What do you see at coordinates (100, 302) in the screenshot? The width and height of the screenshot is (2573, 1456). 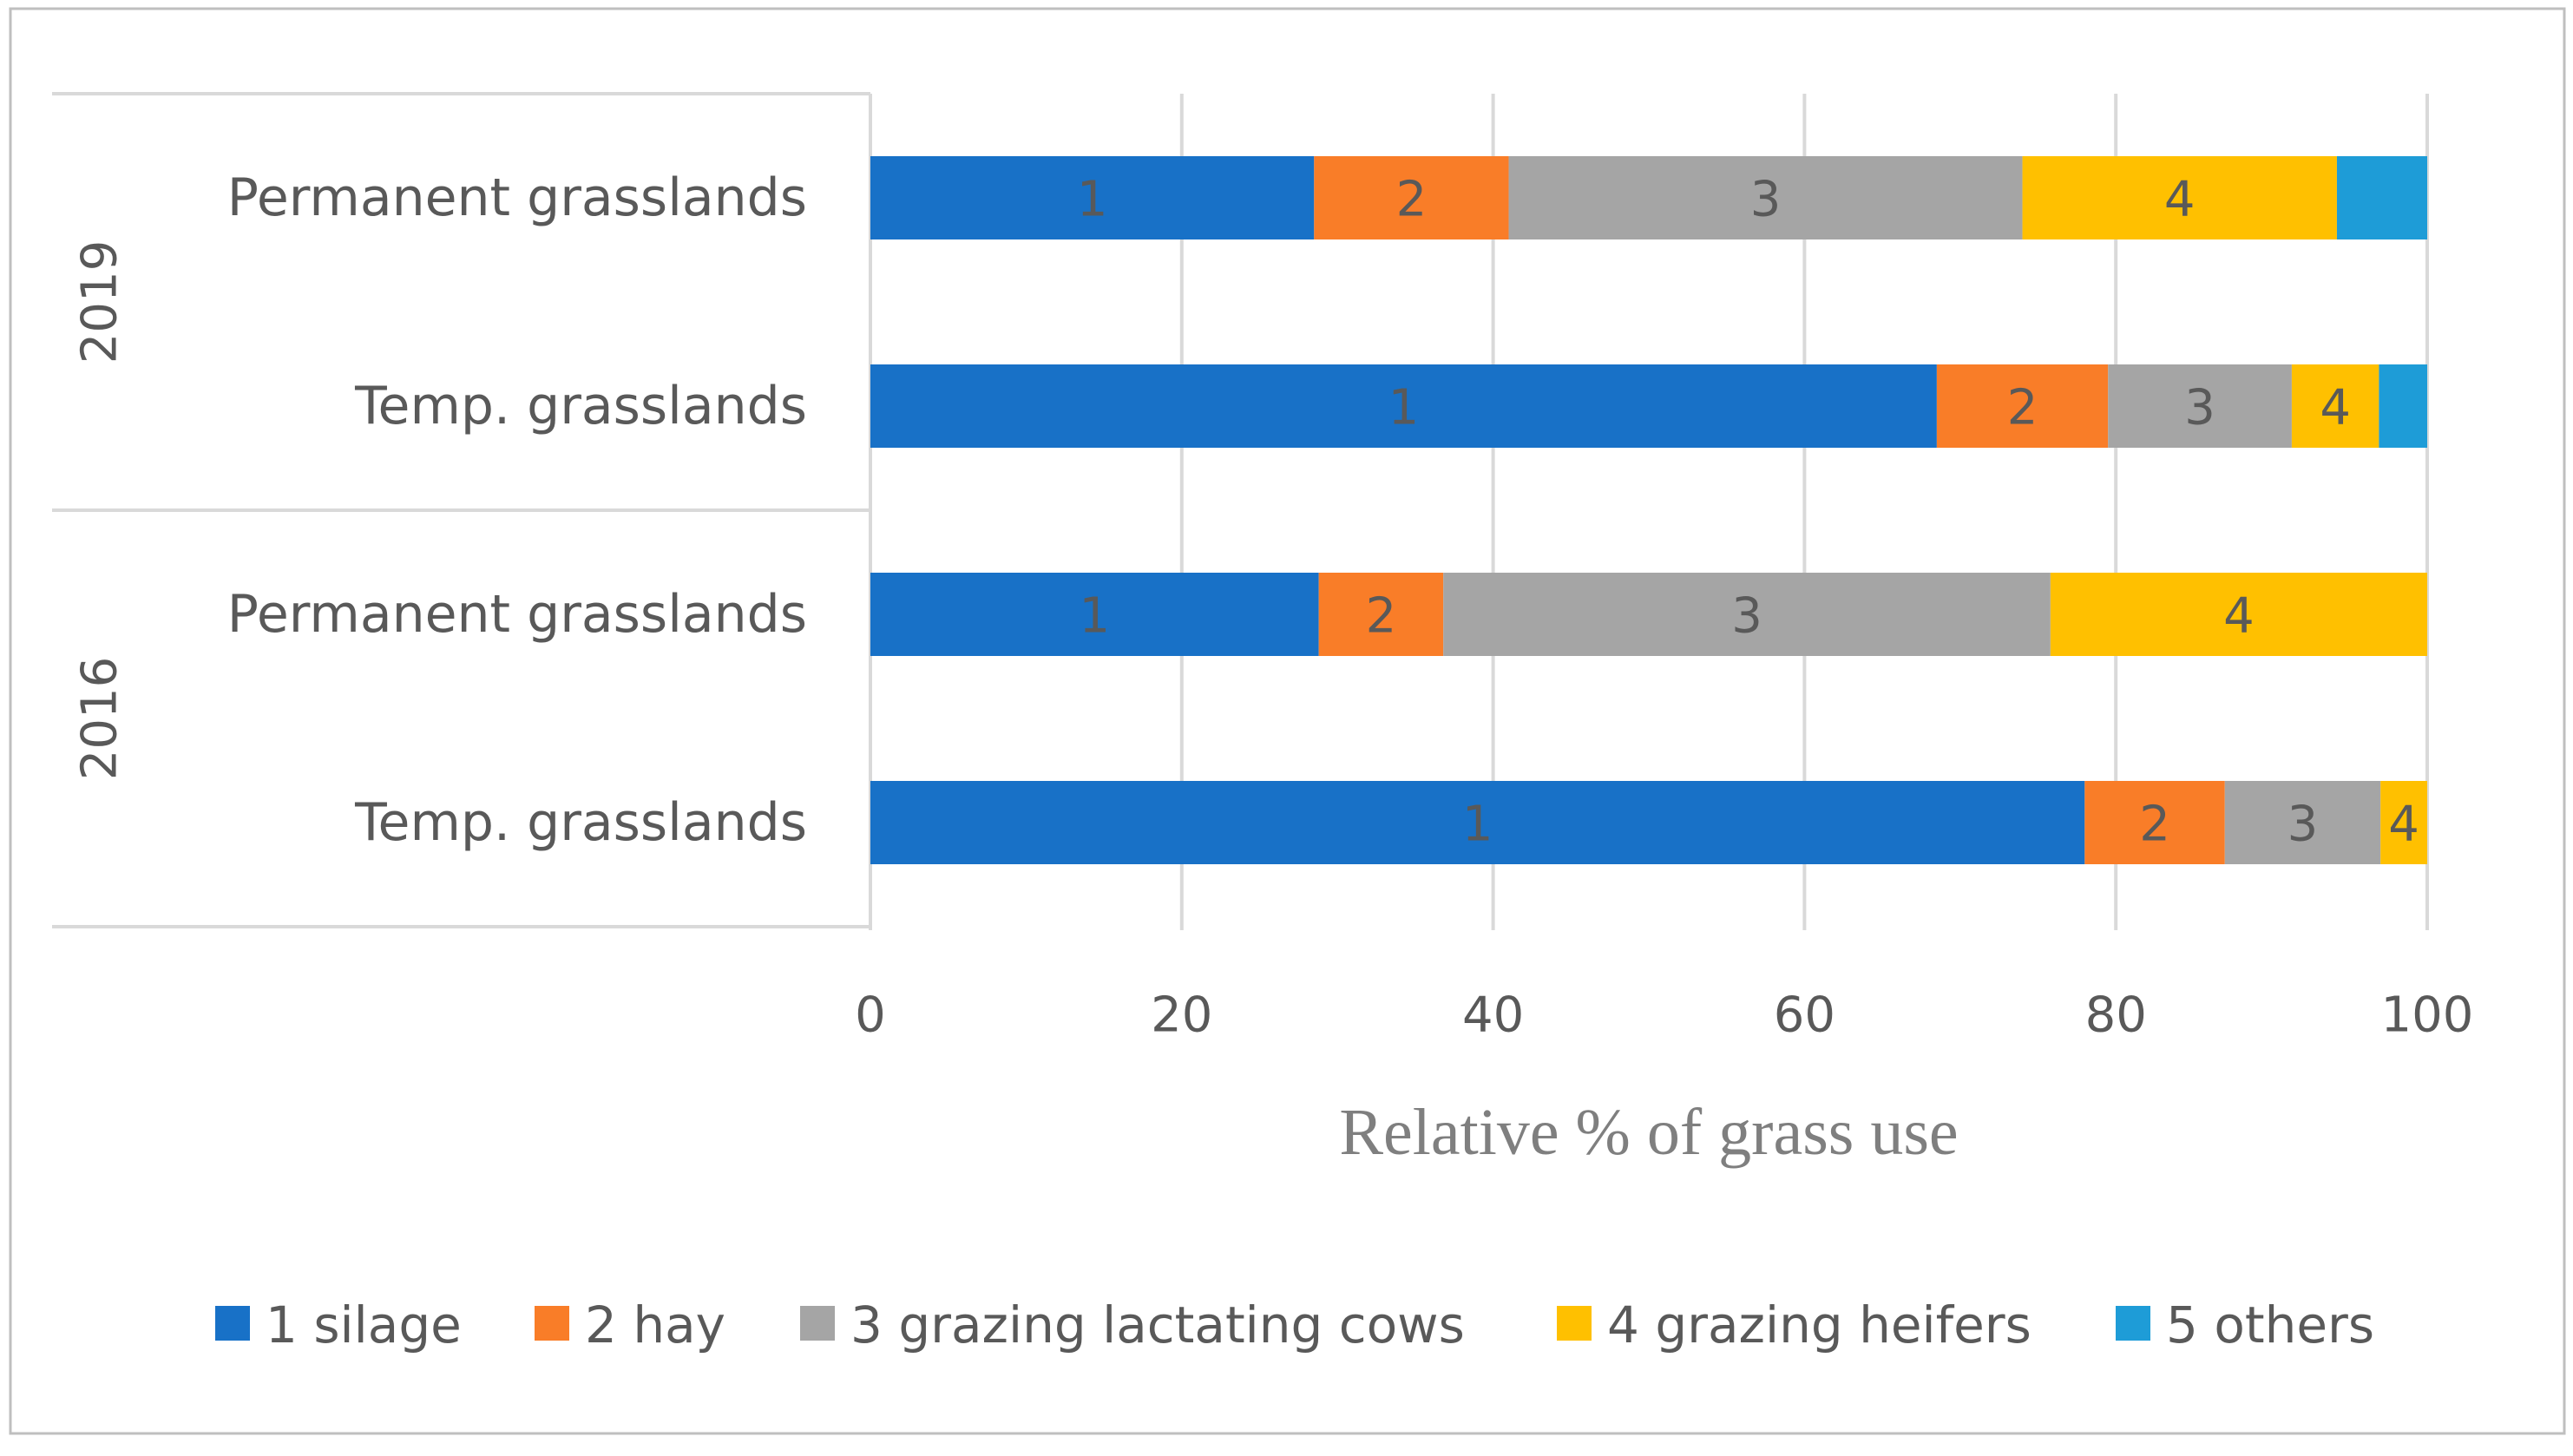 I see `group-label-2019: 2019` at bounding box center [100, 302].